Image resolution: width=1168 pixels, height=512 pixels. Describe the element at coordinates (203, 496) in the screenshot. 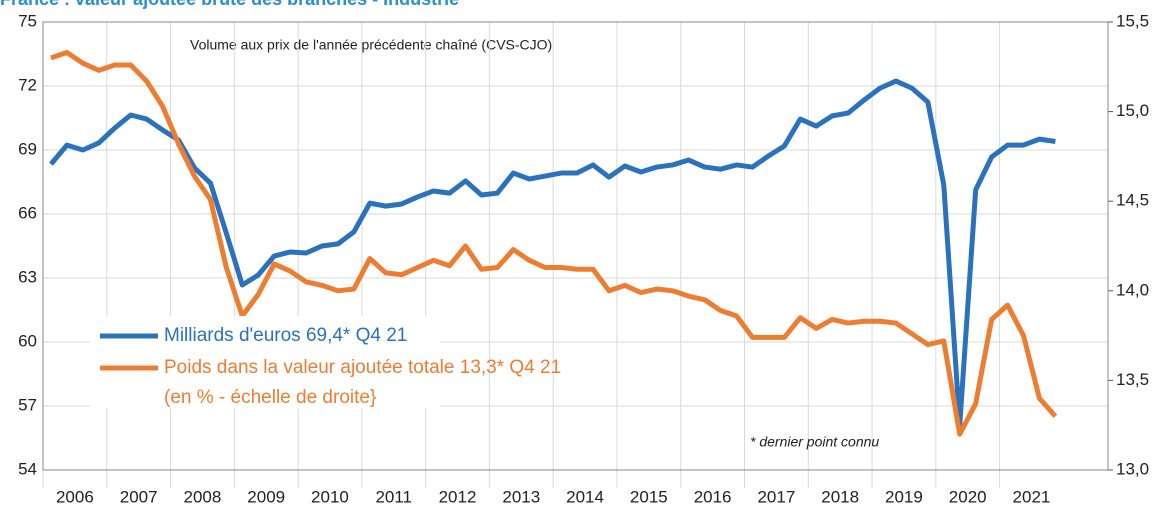

I see `x-tick-label: 2008` at that location.